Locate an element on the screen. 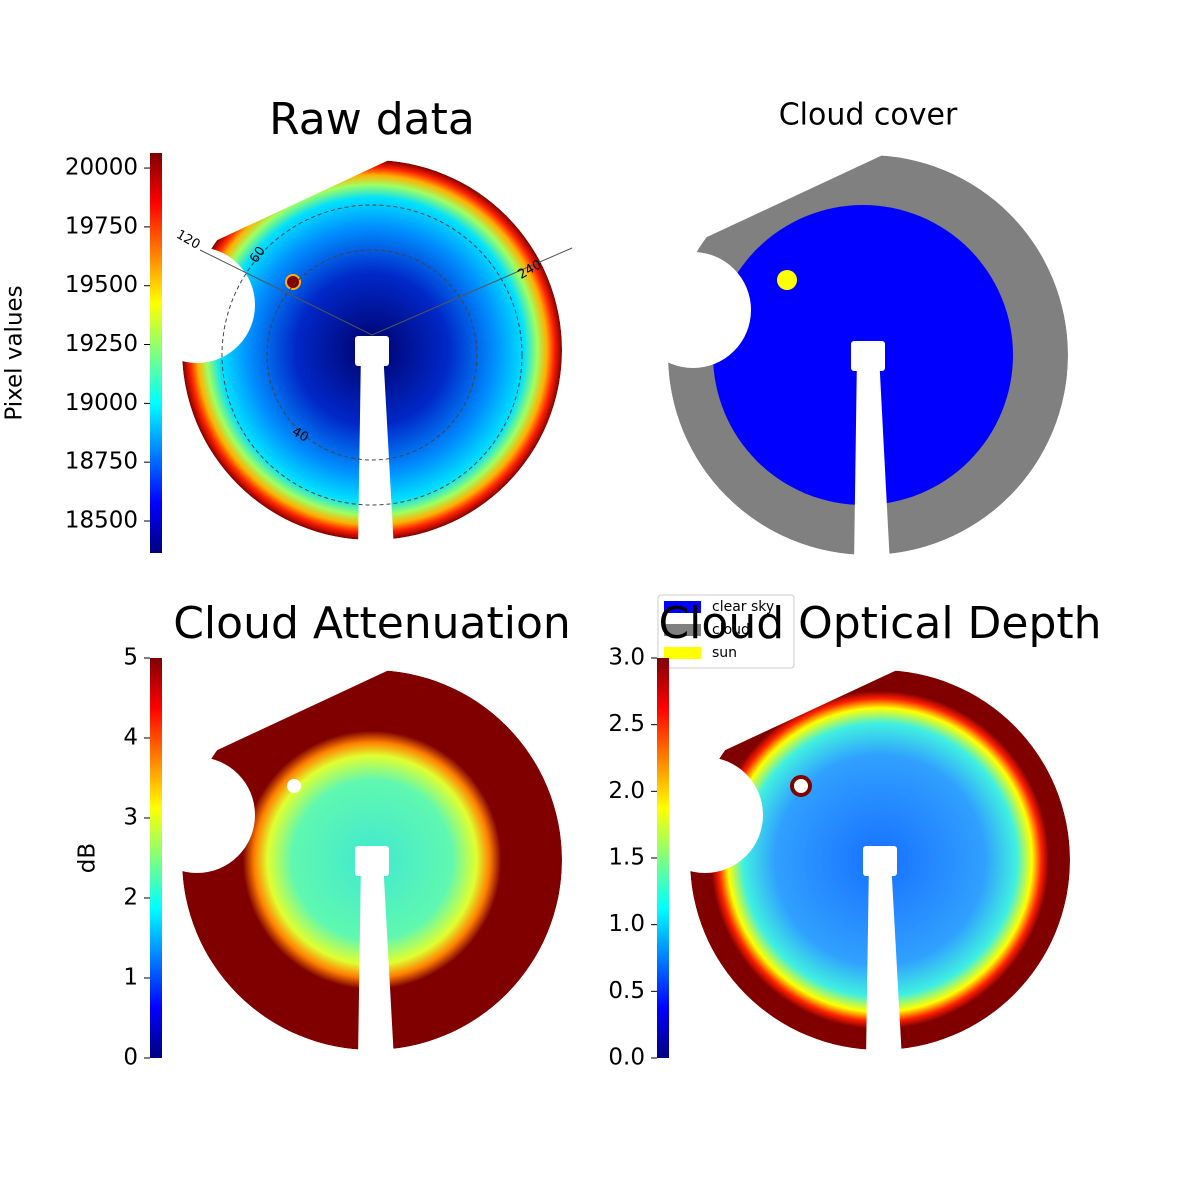 The image size is (1200, 1204). clear-region is located at coordinates (863, 355).